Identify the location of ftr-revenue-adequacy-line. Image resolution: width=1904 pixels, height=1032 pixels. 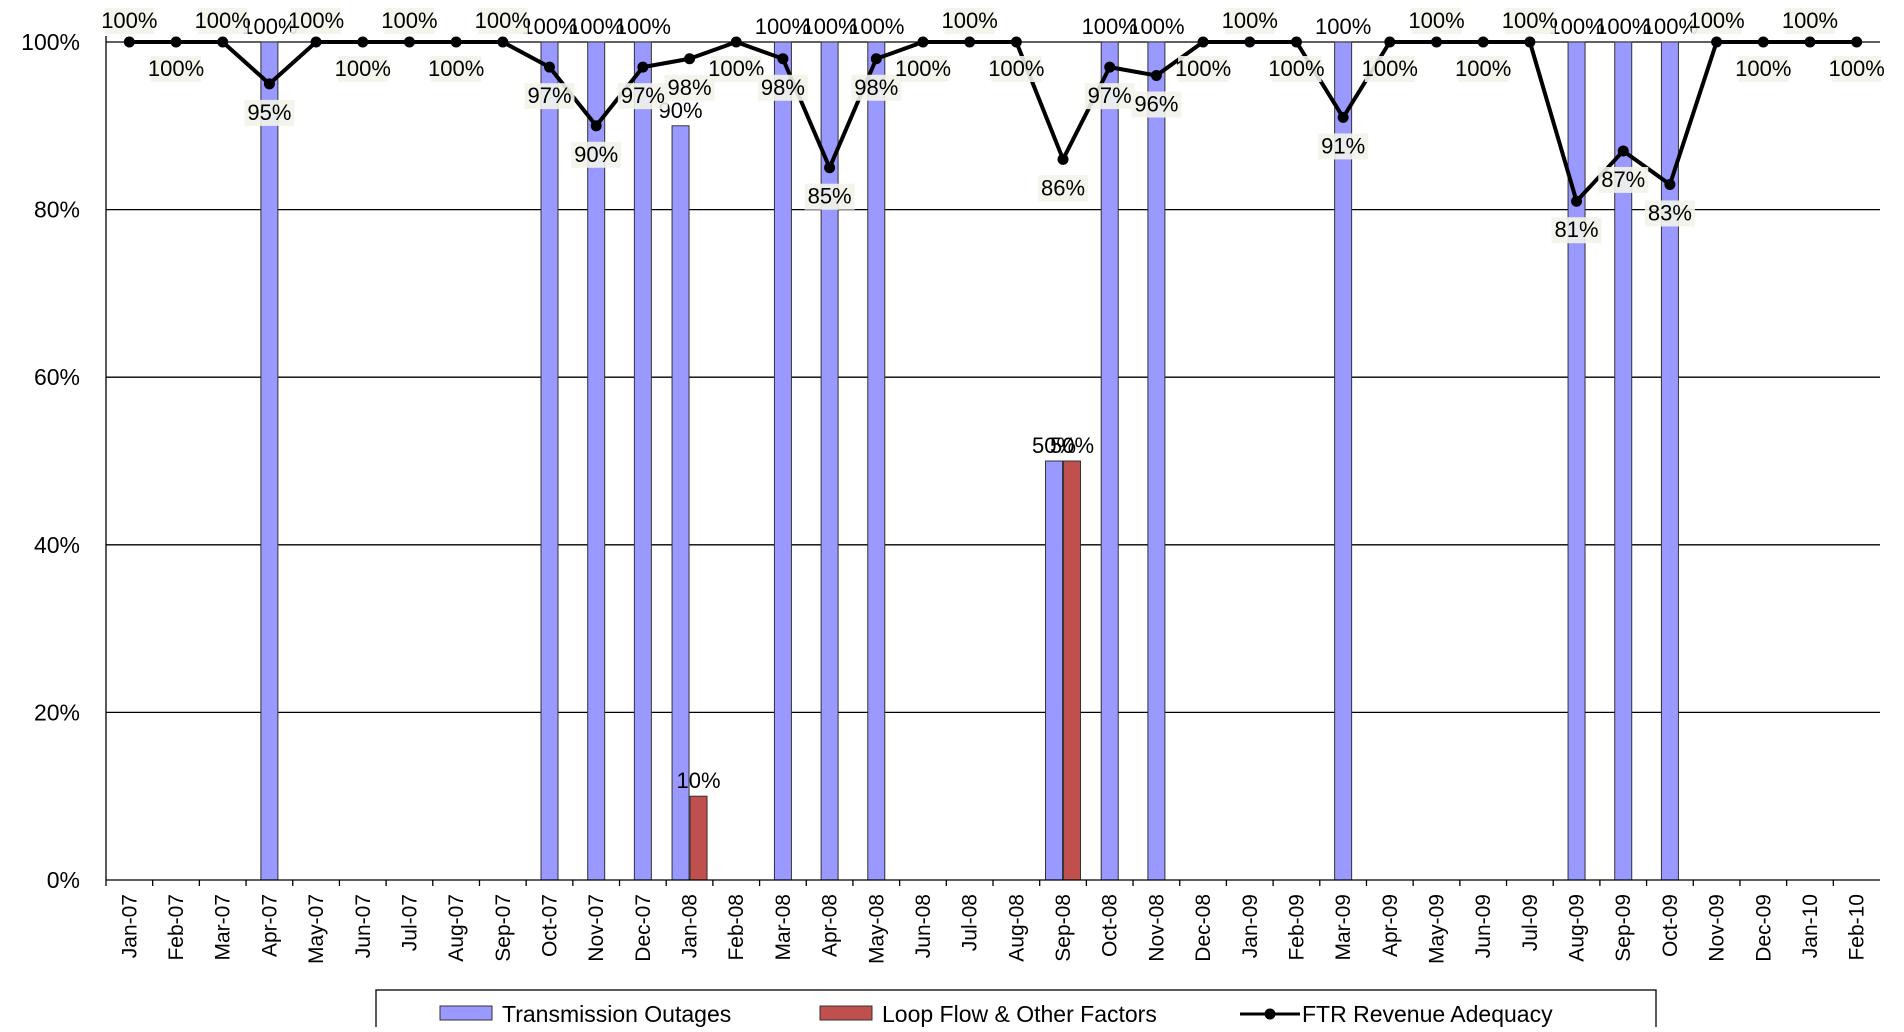
(993, 122).